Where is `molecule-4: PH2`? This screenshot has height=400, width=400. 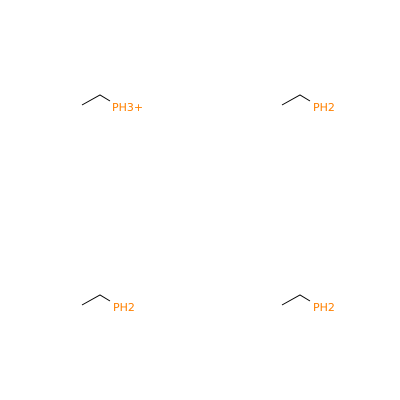 molecule-4: PH2 is located at coordinates (308, 304).